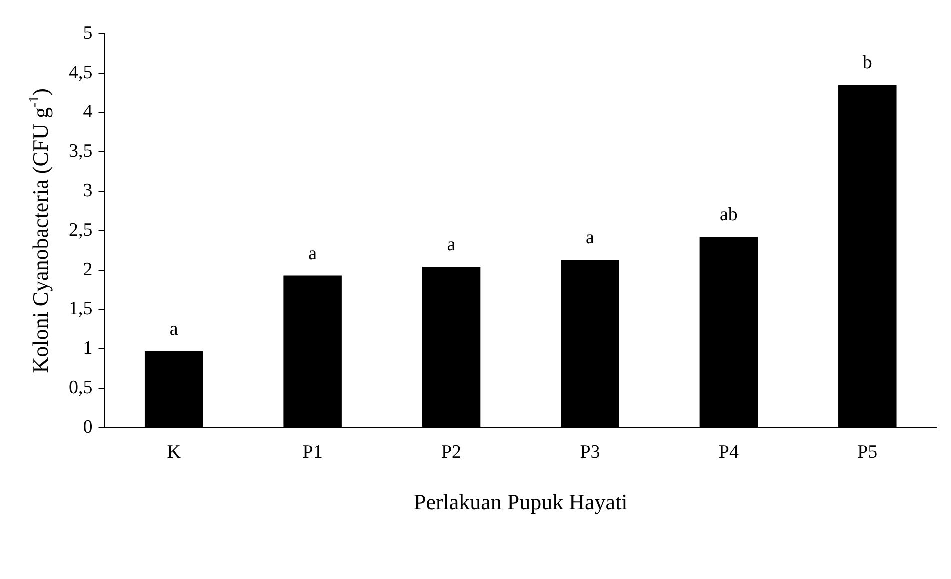 This screenshot has width=951, height=579. What do you see at coordinates (590, 453) in the screenshot?
I see `x-tick-label: P3` at bounding box center [590, 453].